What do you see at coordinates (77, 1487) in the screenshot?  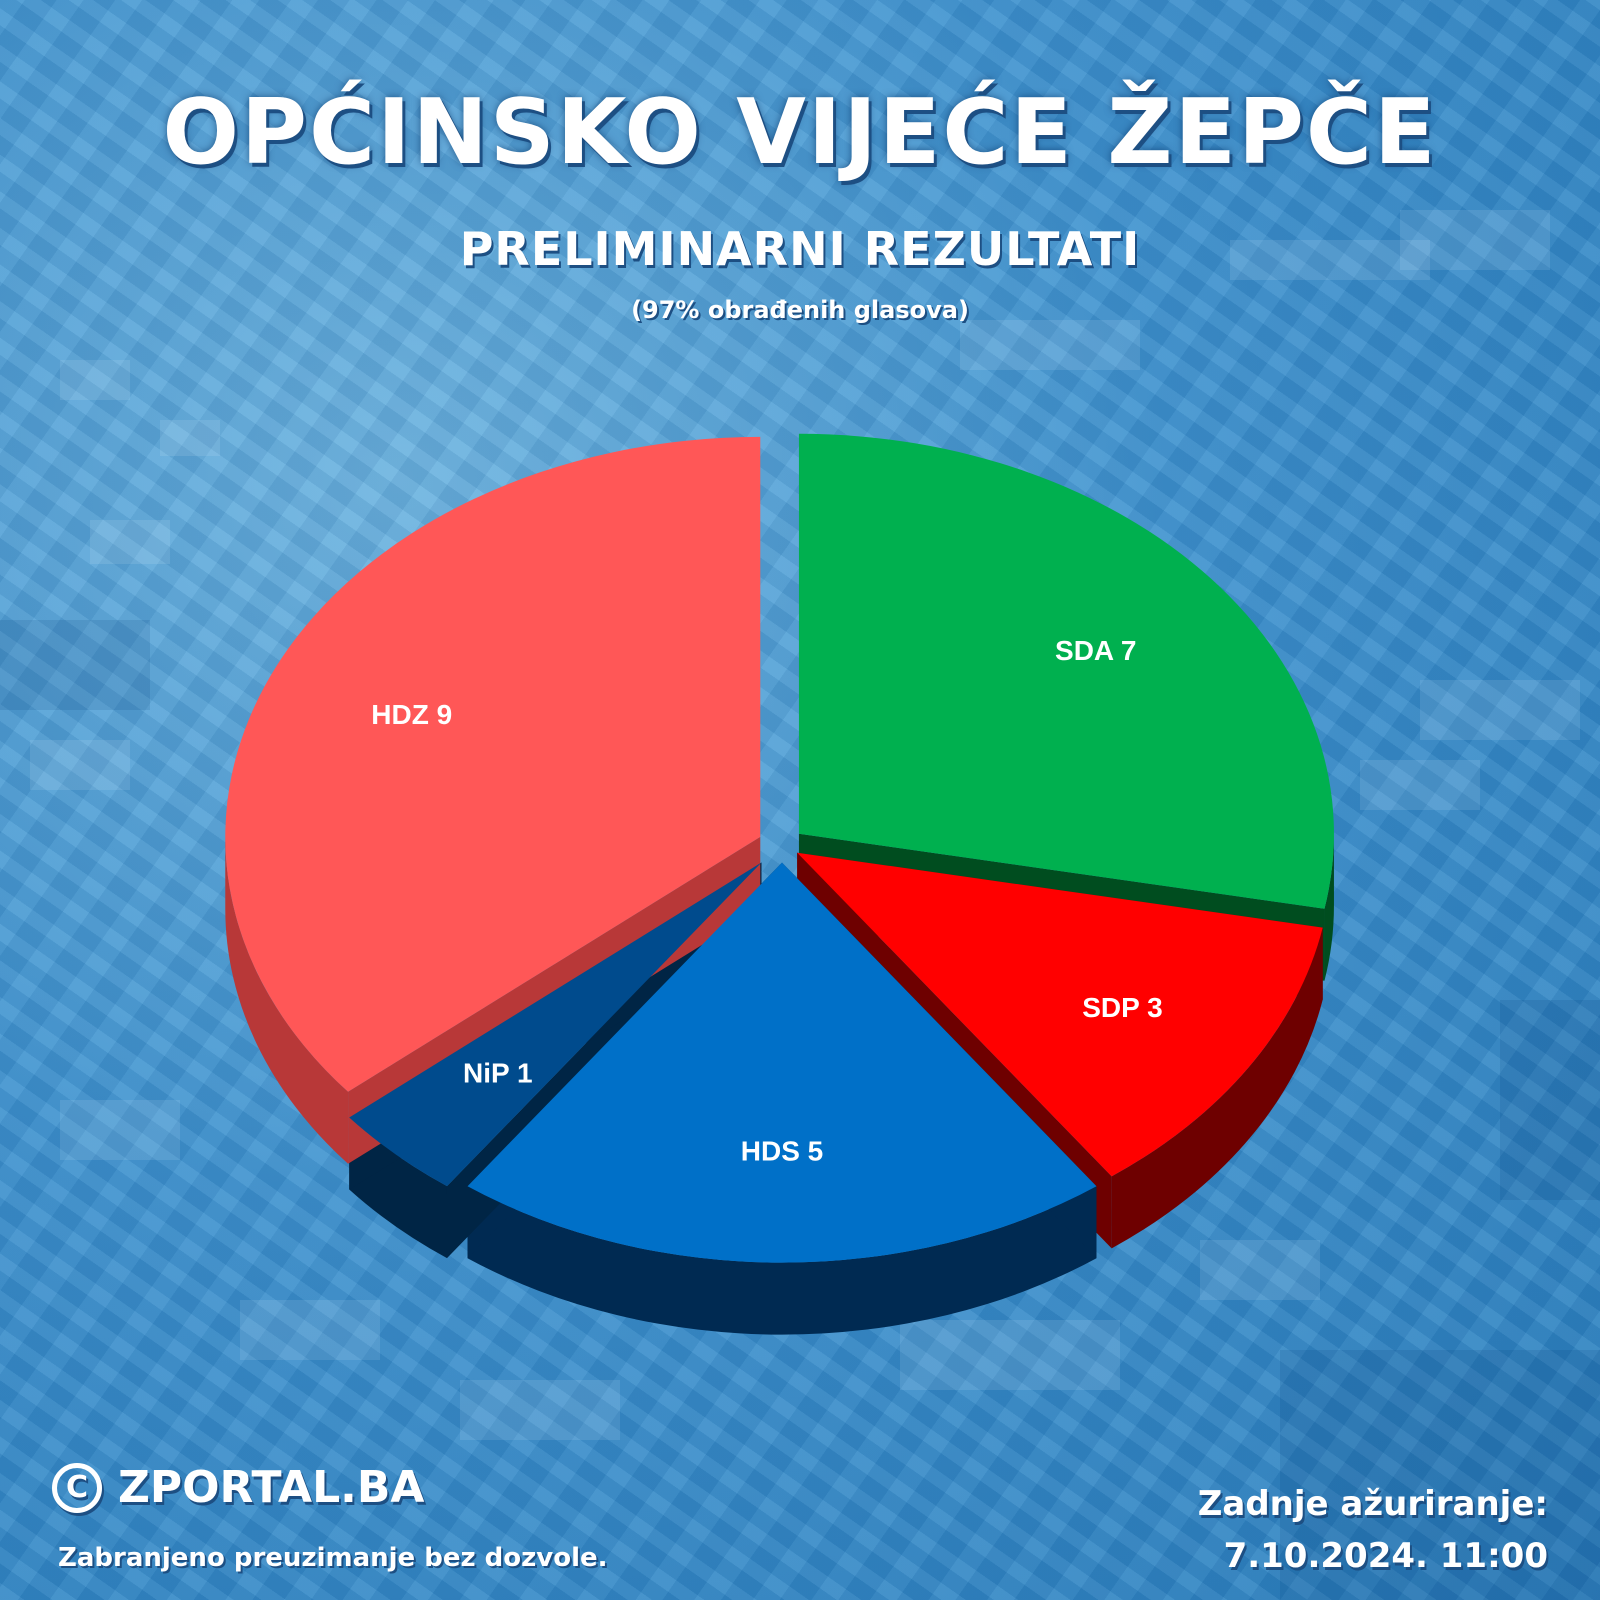 I see `copyright-icon: C` at bounding box center [77, 1487].